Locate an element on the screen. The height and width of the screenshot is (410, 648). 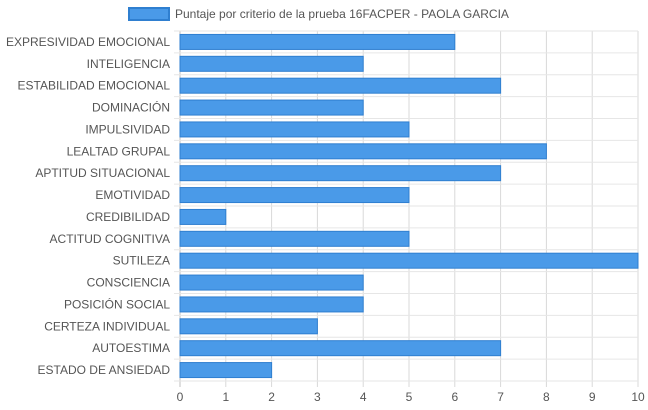
category-label: ACTITUD COGNITIVA is located at coordinates (110, 239).